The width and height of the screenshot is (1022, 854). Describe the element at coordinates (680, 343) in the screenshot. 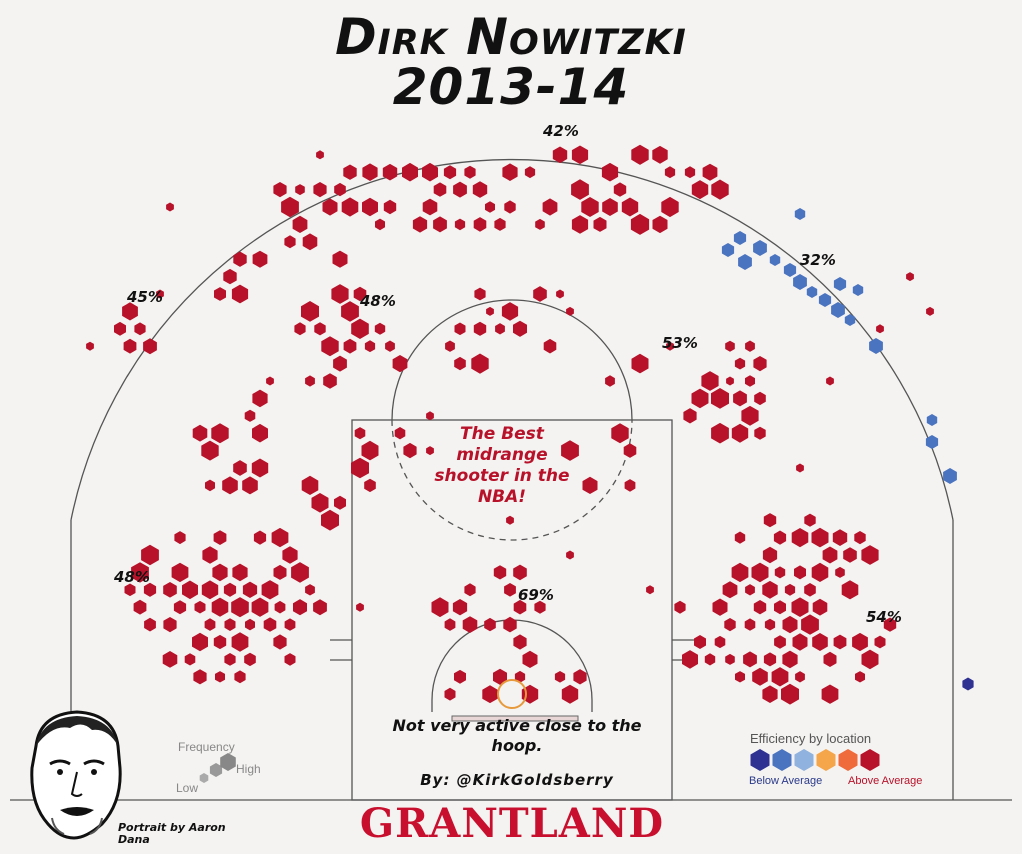

I see `pct-right-elbow: 53%` at that location.